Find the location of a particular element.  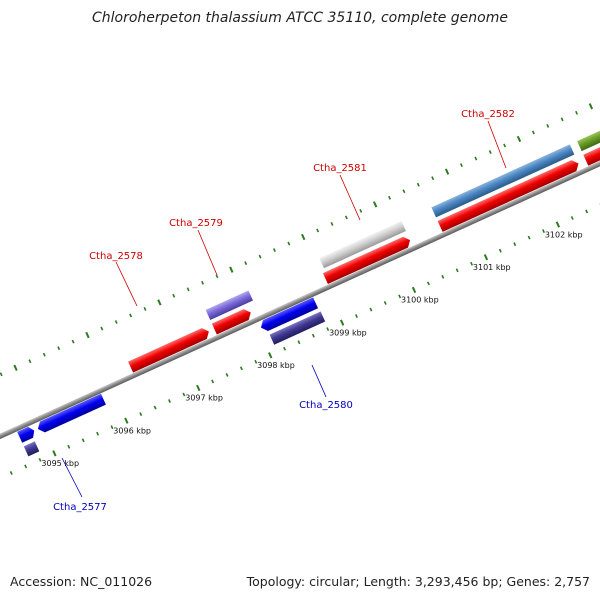

gene-label: Ctha_2582 is located at coordinates (488, 114).